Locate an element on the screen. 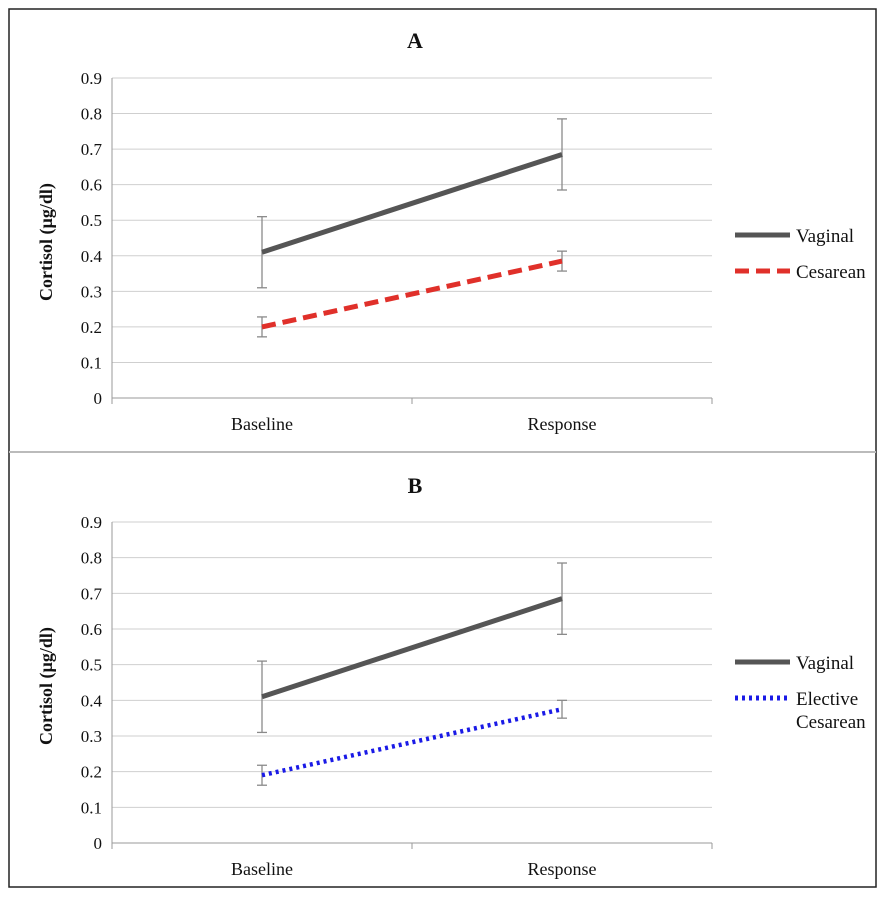 The height and width of the screenshot is (897, 885). panel-b-y-axis-label: Cortisol (µg/dl) is located at coordinates (46, 686).